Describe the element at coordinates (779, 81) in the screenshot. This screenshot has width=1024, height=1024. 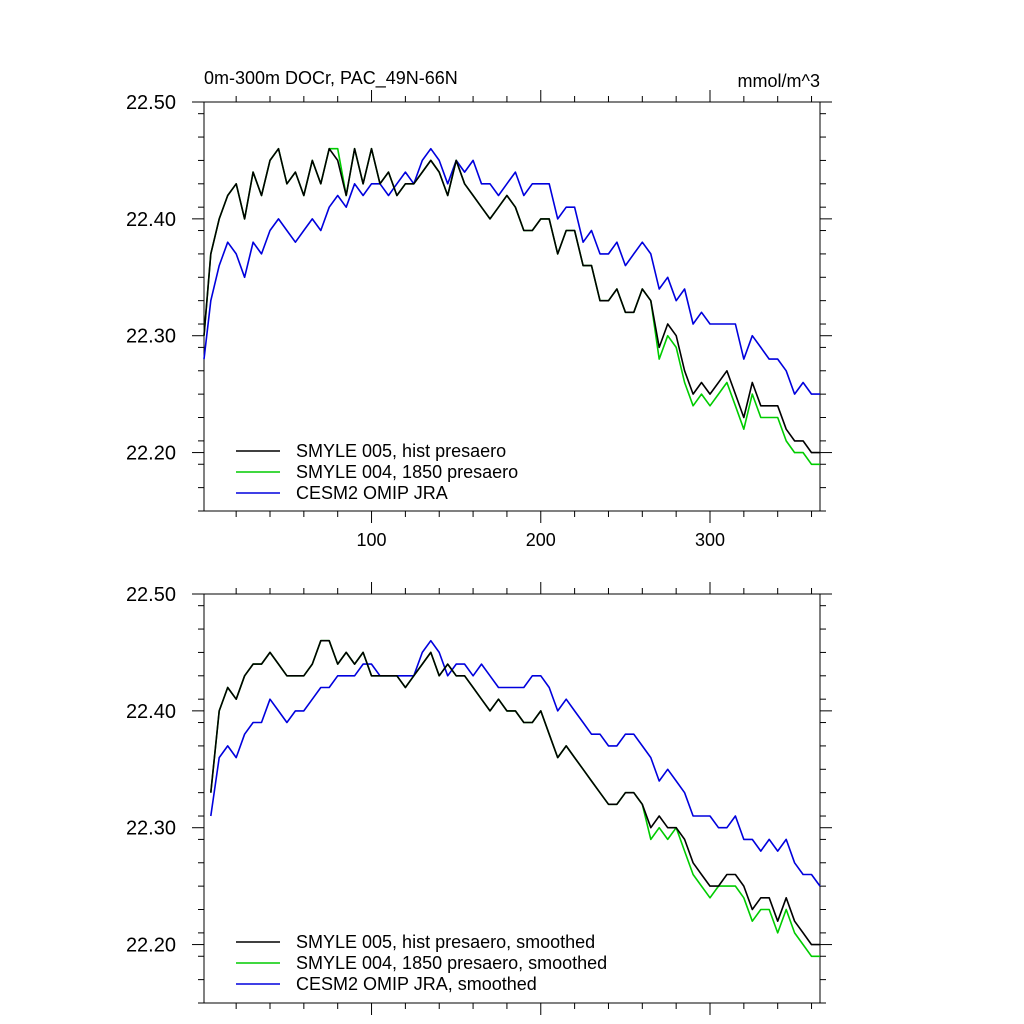
I see `units-label: mmol/m^3` at that location.